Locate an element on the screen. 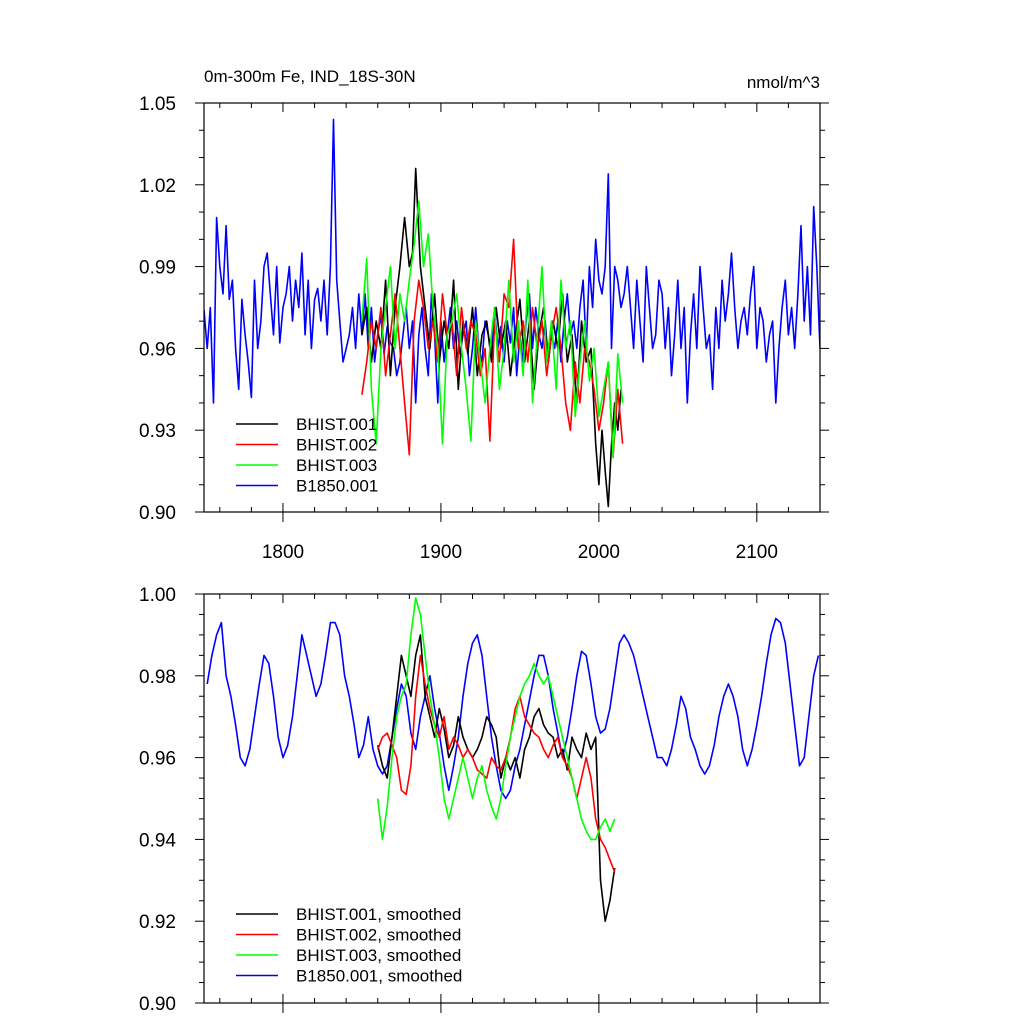 The width and height of the screenshot is (1024, 1024). bottom-ytick-label: 0.92 is located at coordinates (157, 922).